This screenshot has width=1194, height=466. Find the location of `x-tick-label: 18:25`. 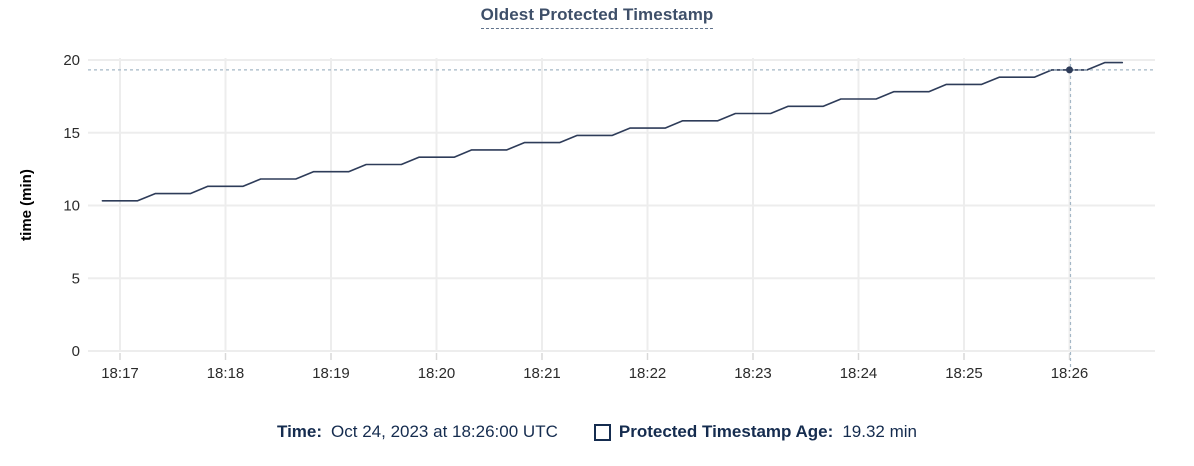

x-tick-label: 18:25 is located at coordinates (964, 373).